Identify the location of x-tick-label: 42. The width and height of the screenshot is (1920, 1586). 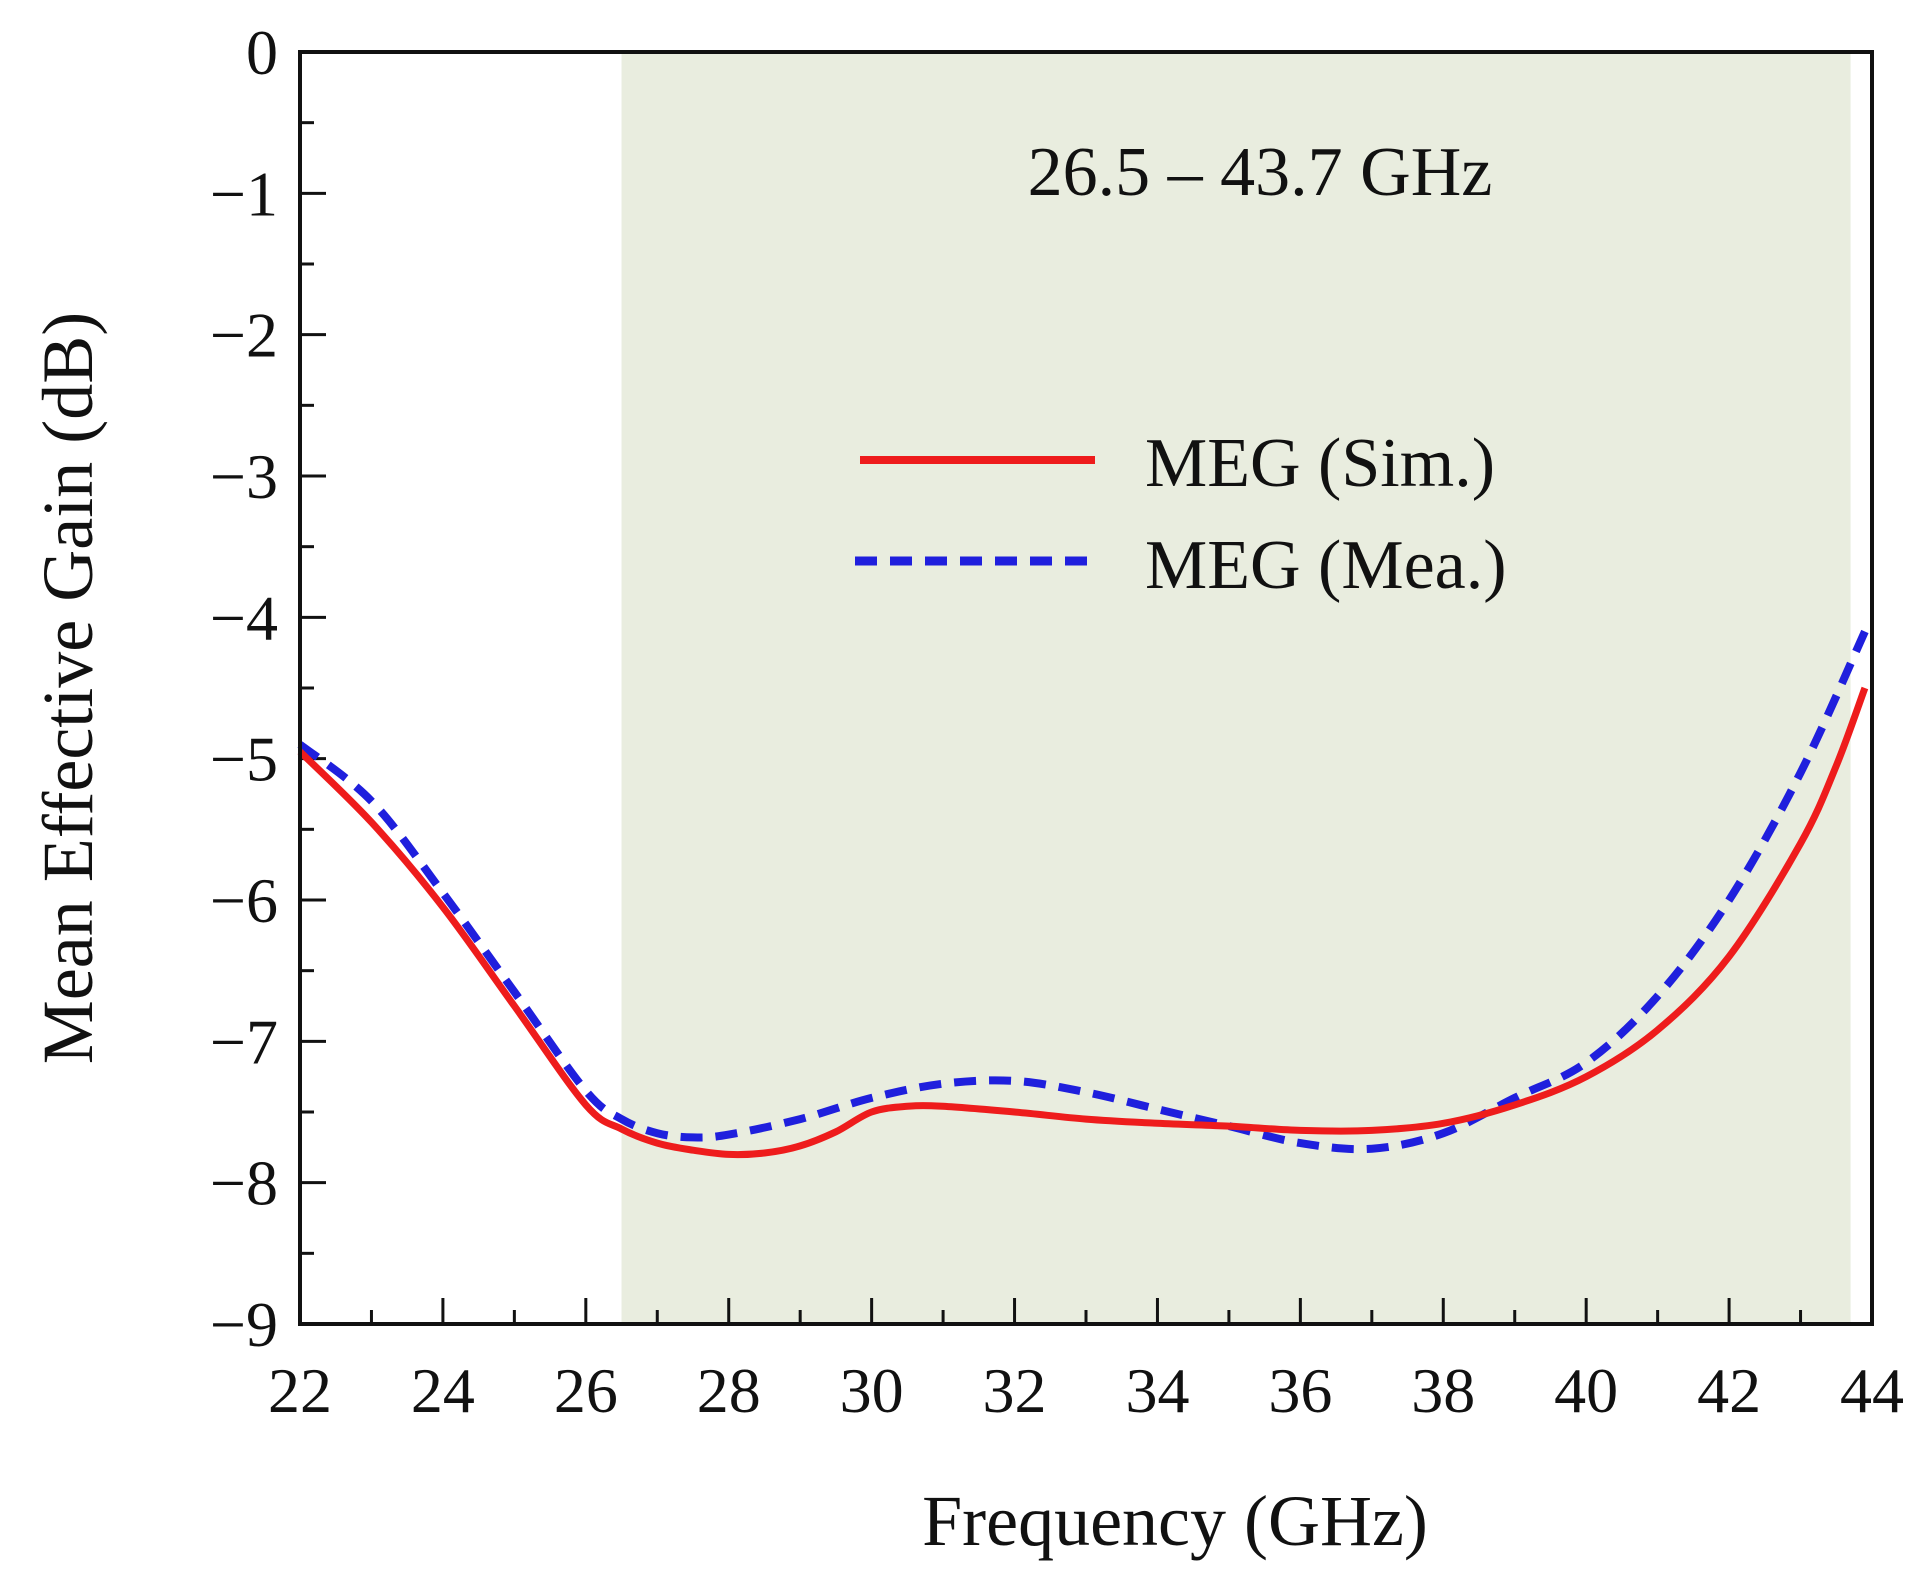
(1729, 1390).